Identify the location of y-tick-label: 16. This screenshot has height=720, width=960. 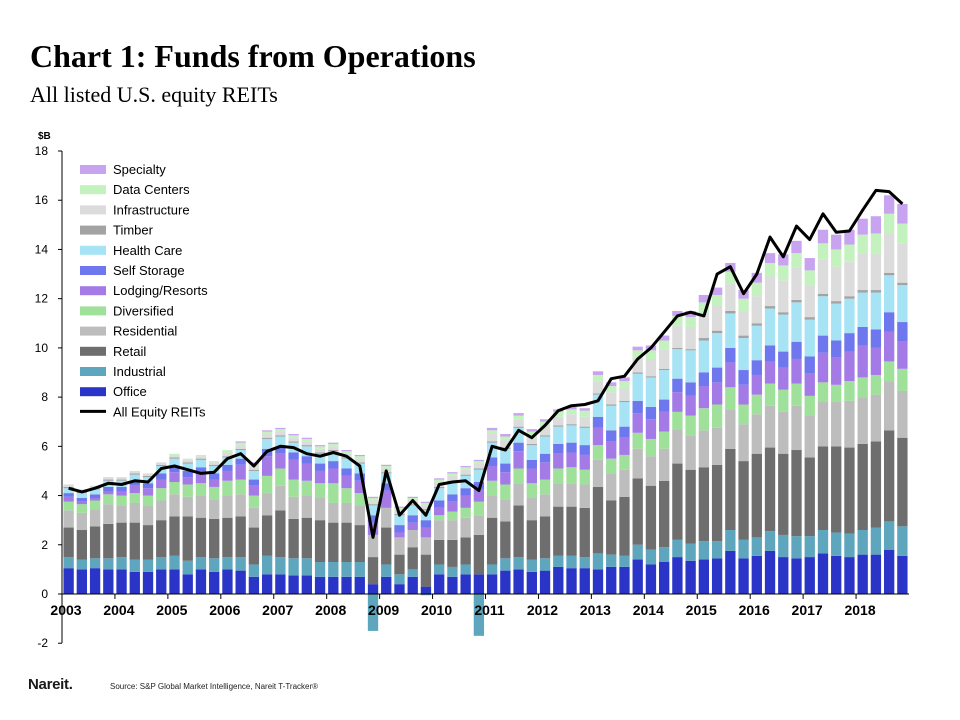
(42, 200).